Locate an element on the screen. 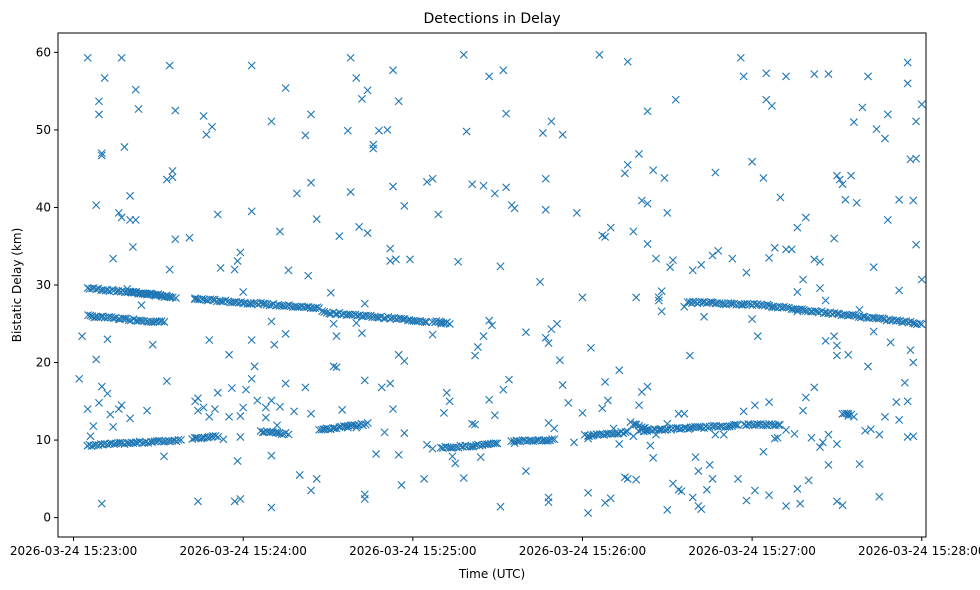  x-tick-label: 2026-03-24 15:23:00 is located at coordinates (73, 551).